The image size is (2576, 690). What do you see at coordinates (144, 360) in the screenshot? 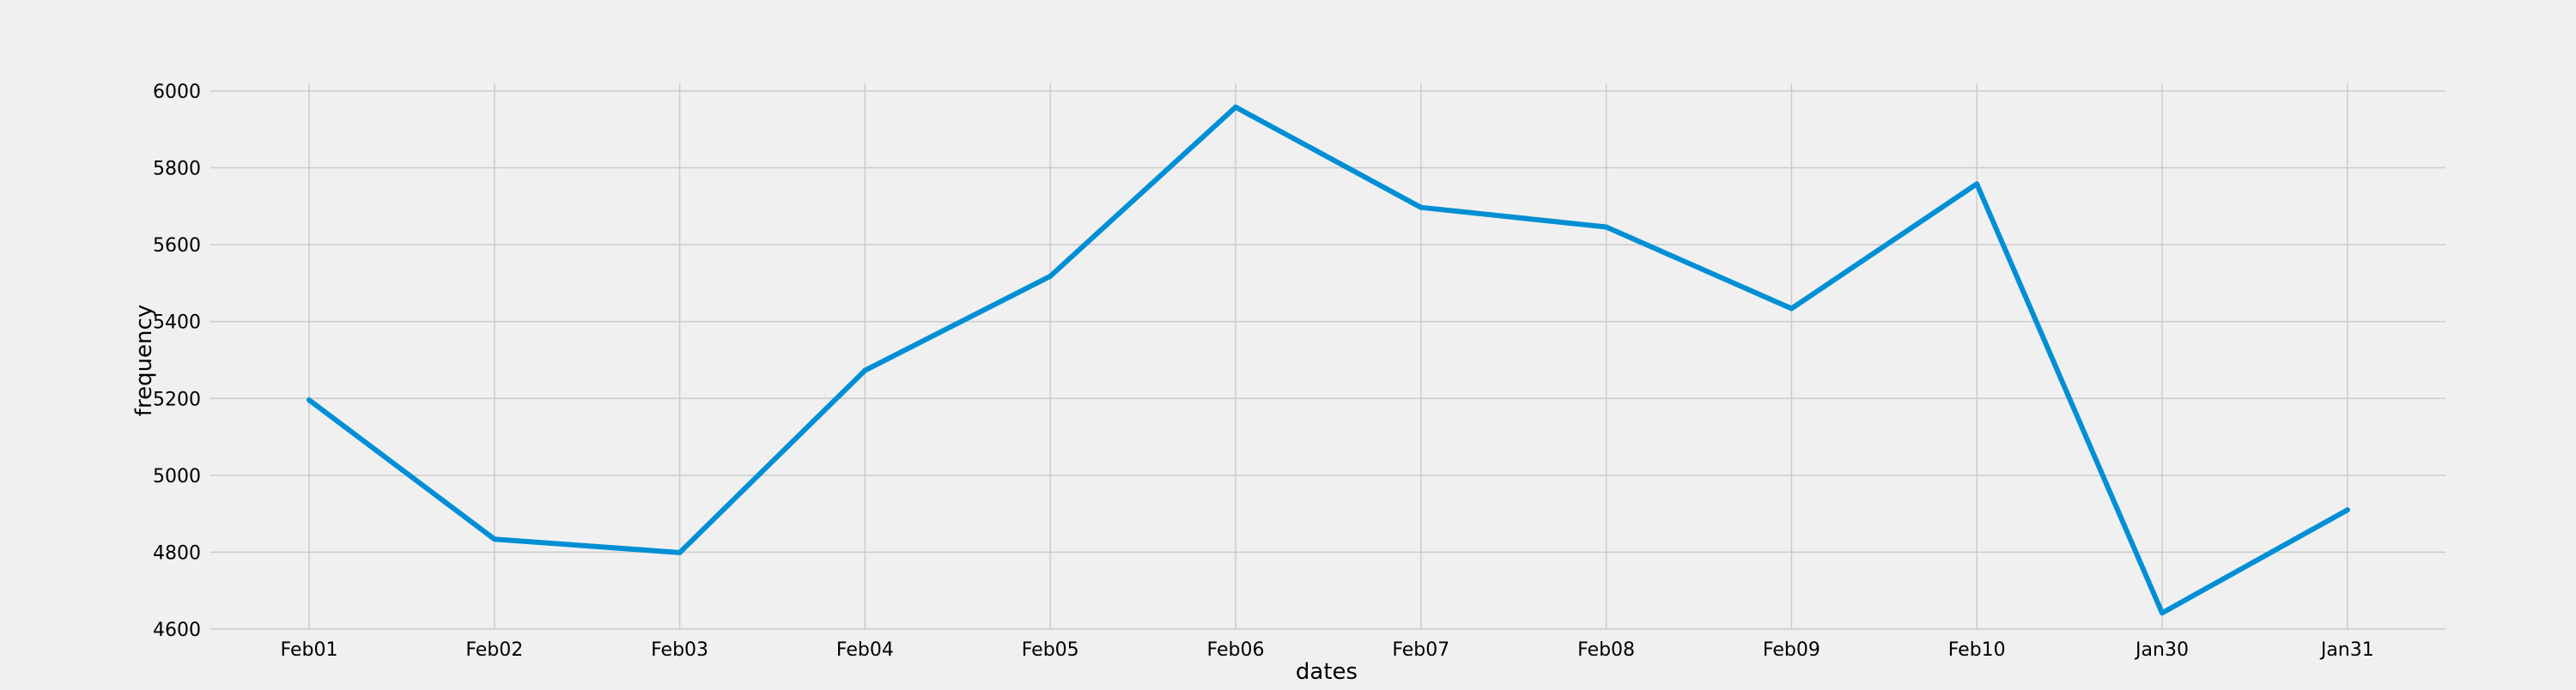
I see `y-axis-label: frequency` at bounding box center [144, 360].